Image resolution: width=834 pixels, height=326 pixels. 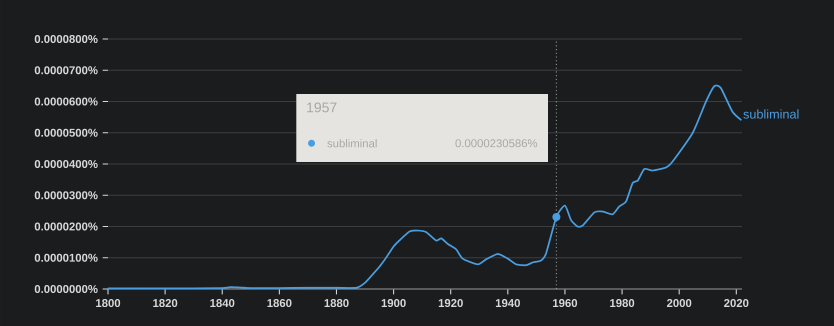 I want to click on y-tick-label: 0.0000100%, so click(x=66, y=258).